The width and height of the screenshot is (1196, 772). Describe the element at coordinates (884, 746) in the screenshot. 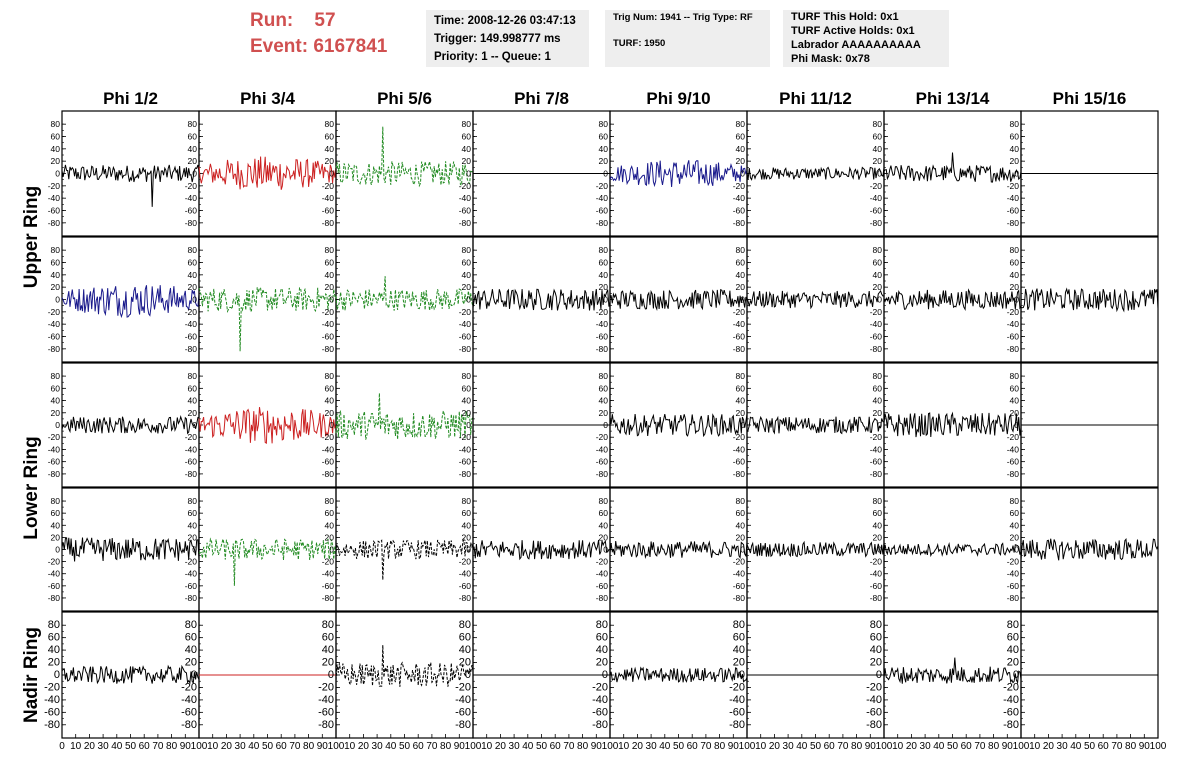

I see `x-tick-label: 100` at that location.